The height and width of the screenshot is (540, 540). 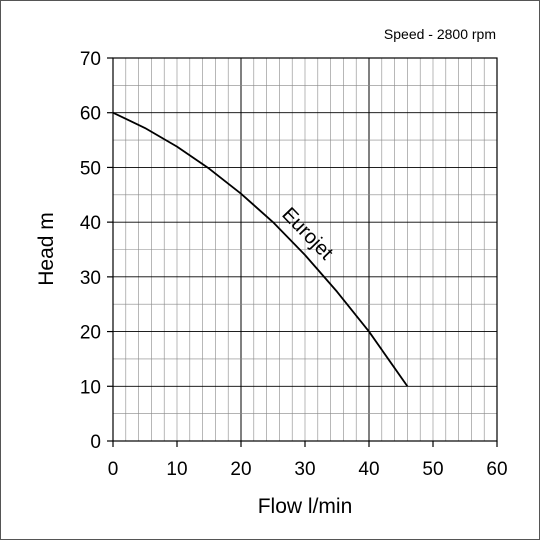 I want to click on x-tick-label: 60, so click(x=496, y=469).